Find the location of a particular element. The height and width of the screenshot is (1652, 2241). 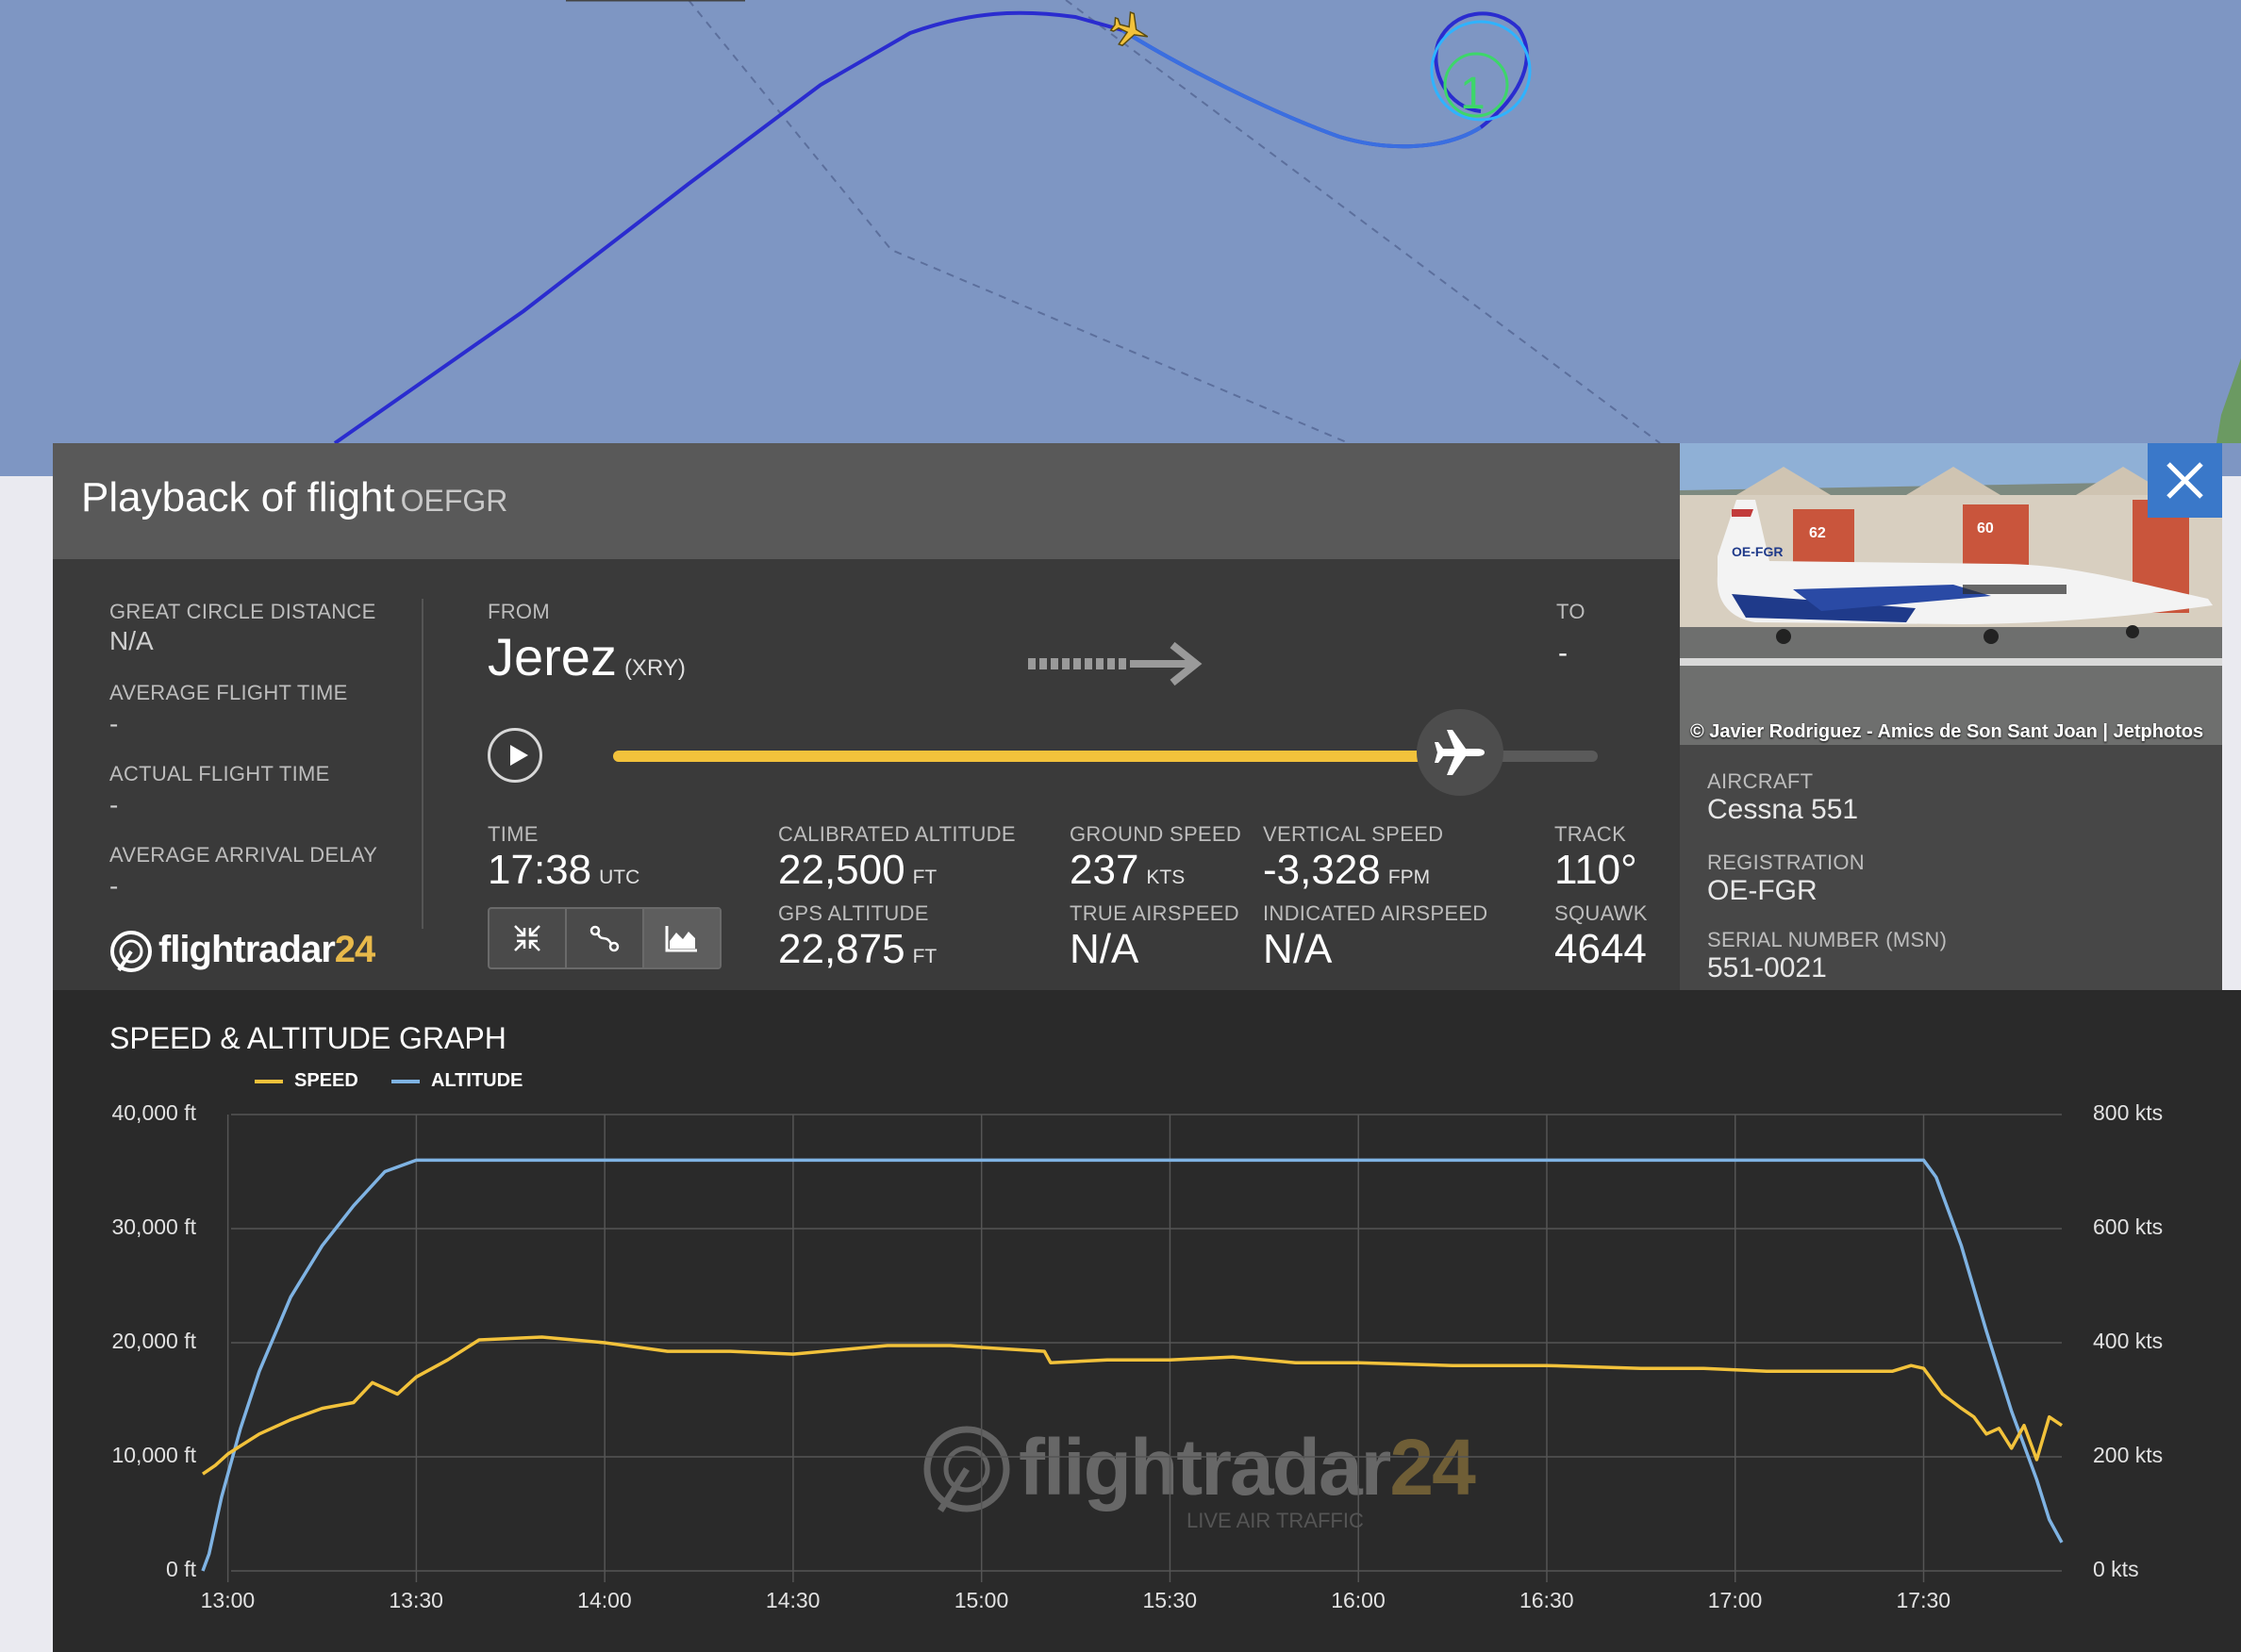

x-tick-label: 17:30 is located at coordinates (1924, 1600).